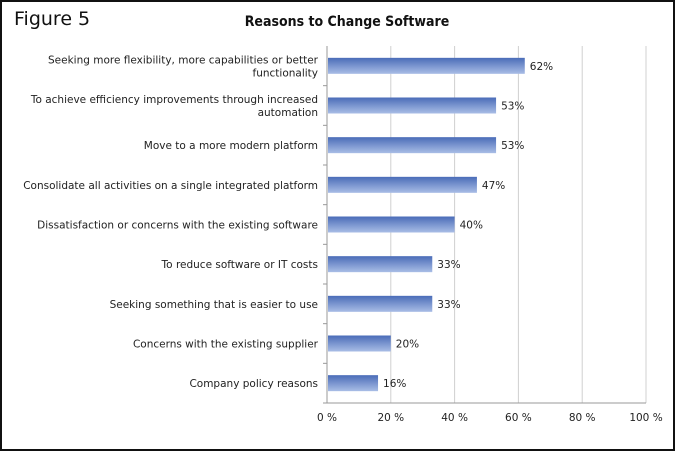 Image resolution: width=675 pixels, height=451 pixels. What do you see at coordinates (493, 186) in the screenshot?
I see `data-label: 47%` at bounding box center [493, 186].